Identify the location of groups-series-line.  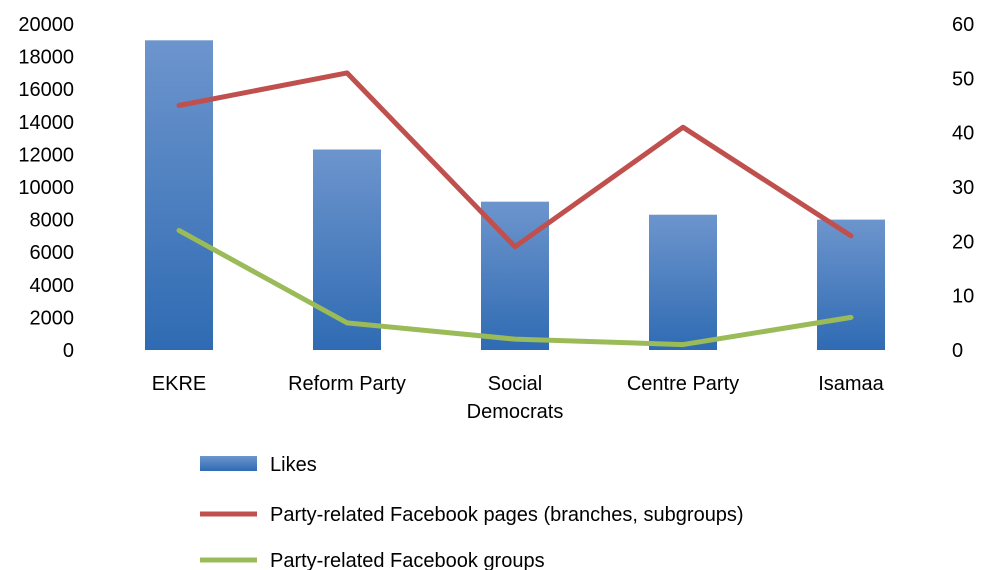
(515, 287).